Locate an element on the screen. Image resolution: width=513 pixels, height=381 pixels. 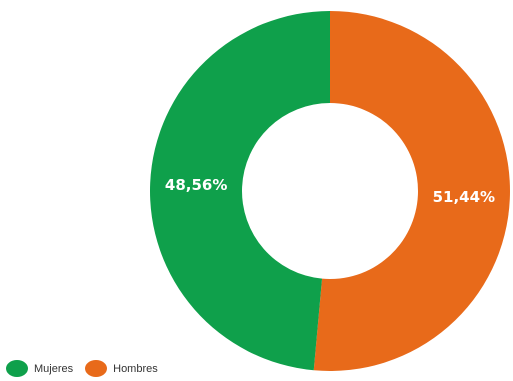
slice-label-hombres: 51,44% is located at coordinates (464, 197).